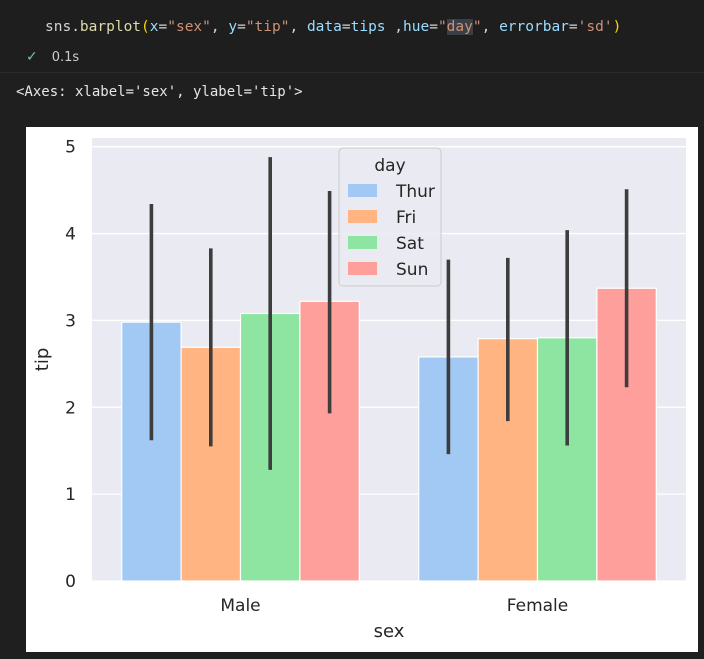 This screenshot has width=704, height=659. I want to click on code-token: errorbar, so click(534, 27).